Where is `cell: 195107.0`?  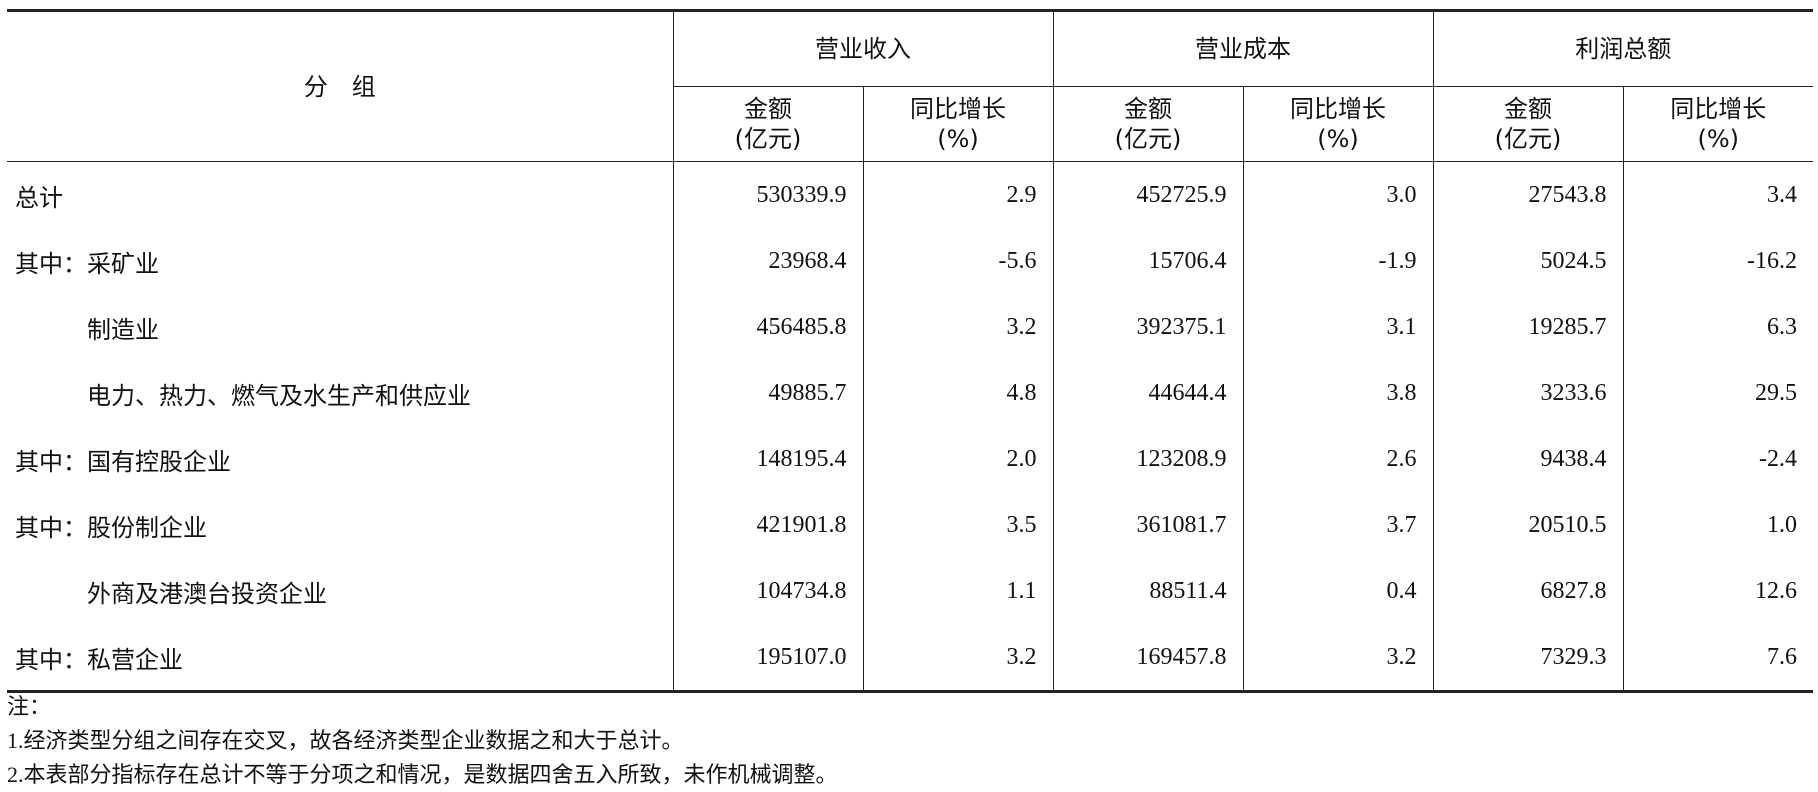 cell: 195107.0 is located at coordinates (767, 658).